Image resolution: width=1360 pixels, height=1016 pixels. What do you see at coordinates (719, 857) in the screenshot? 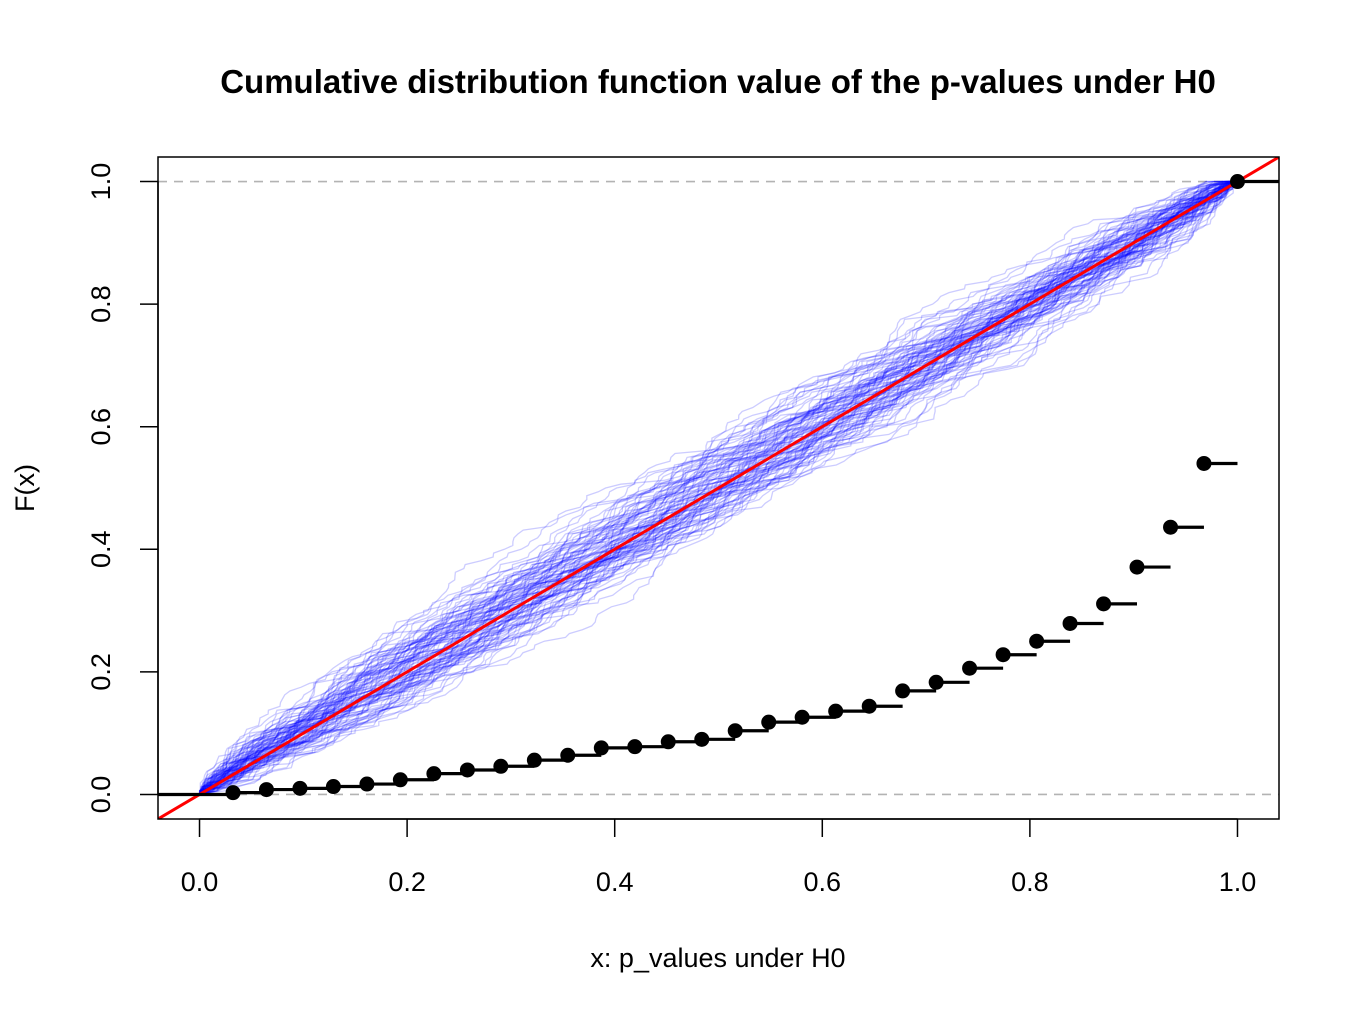
I see `x-axis: 0.0 0.2 0.4 0.6 0.8 1.0` at bounding box center [719, 857].